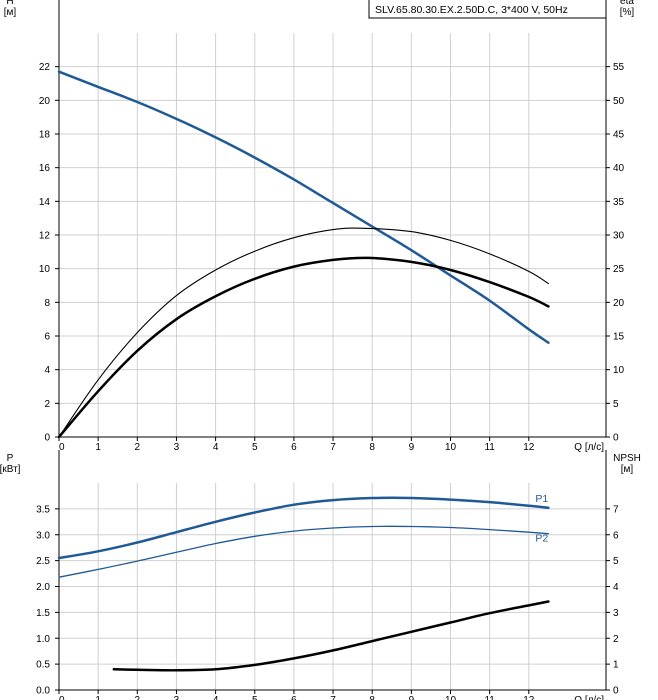 The image size is (658, 700). I want to click on y-right-axis-unit: [м], so click(627, 469).